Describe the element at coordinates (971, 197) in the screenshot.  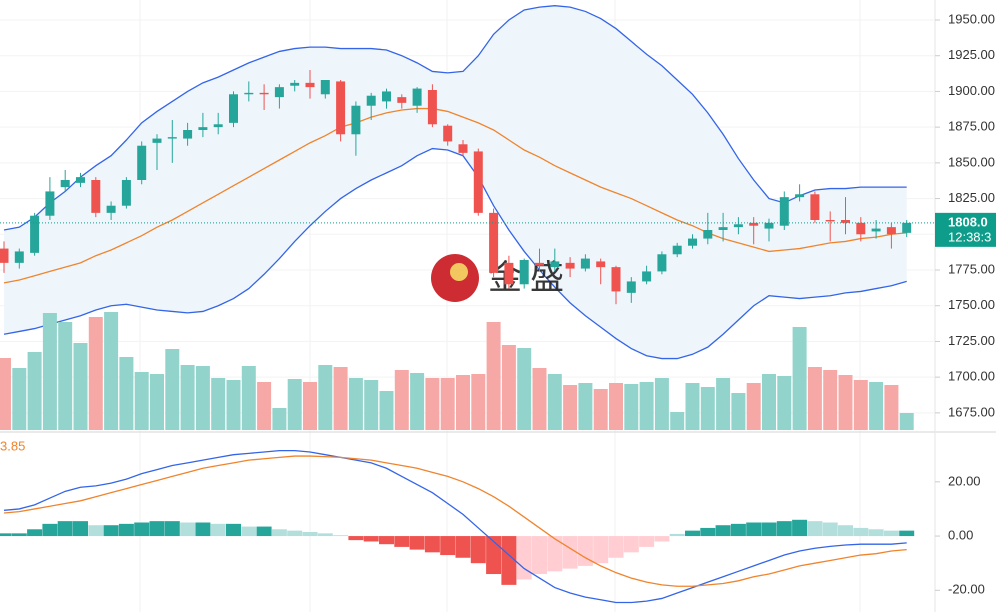
I see `y-tick-label: 1825.00` at that location.